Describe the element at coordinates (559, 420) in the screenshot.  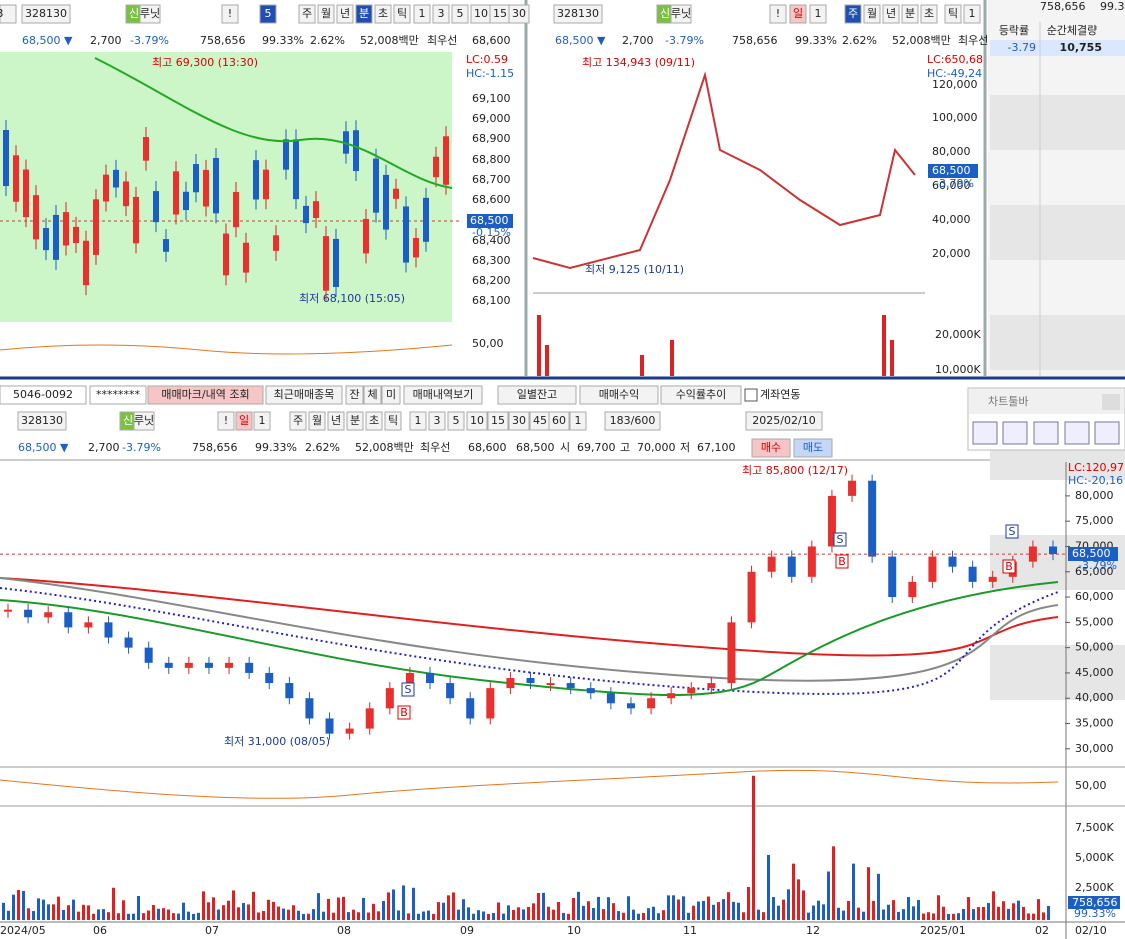
I see `button-label: 60` at that location.